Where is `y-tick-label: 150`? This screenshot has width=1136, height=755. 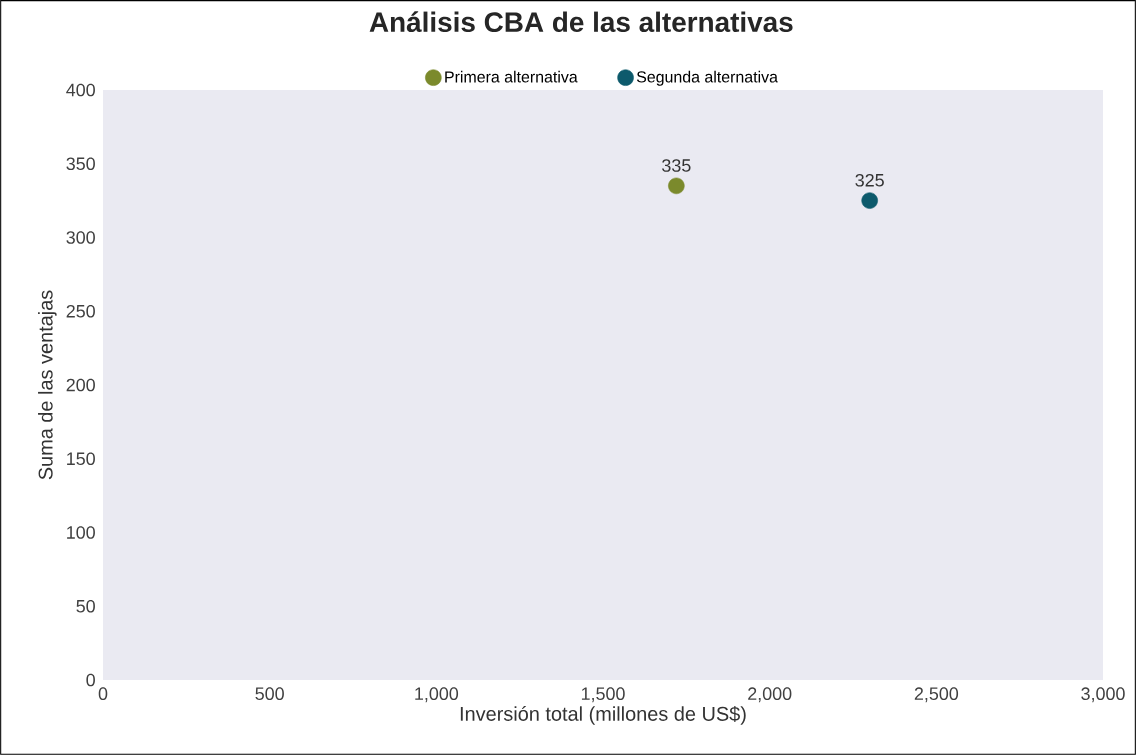
y-tick-label: 150 is located at coordinates (81, 459).